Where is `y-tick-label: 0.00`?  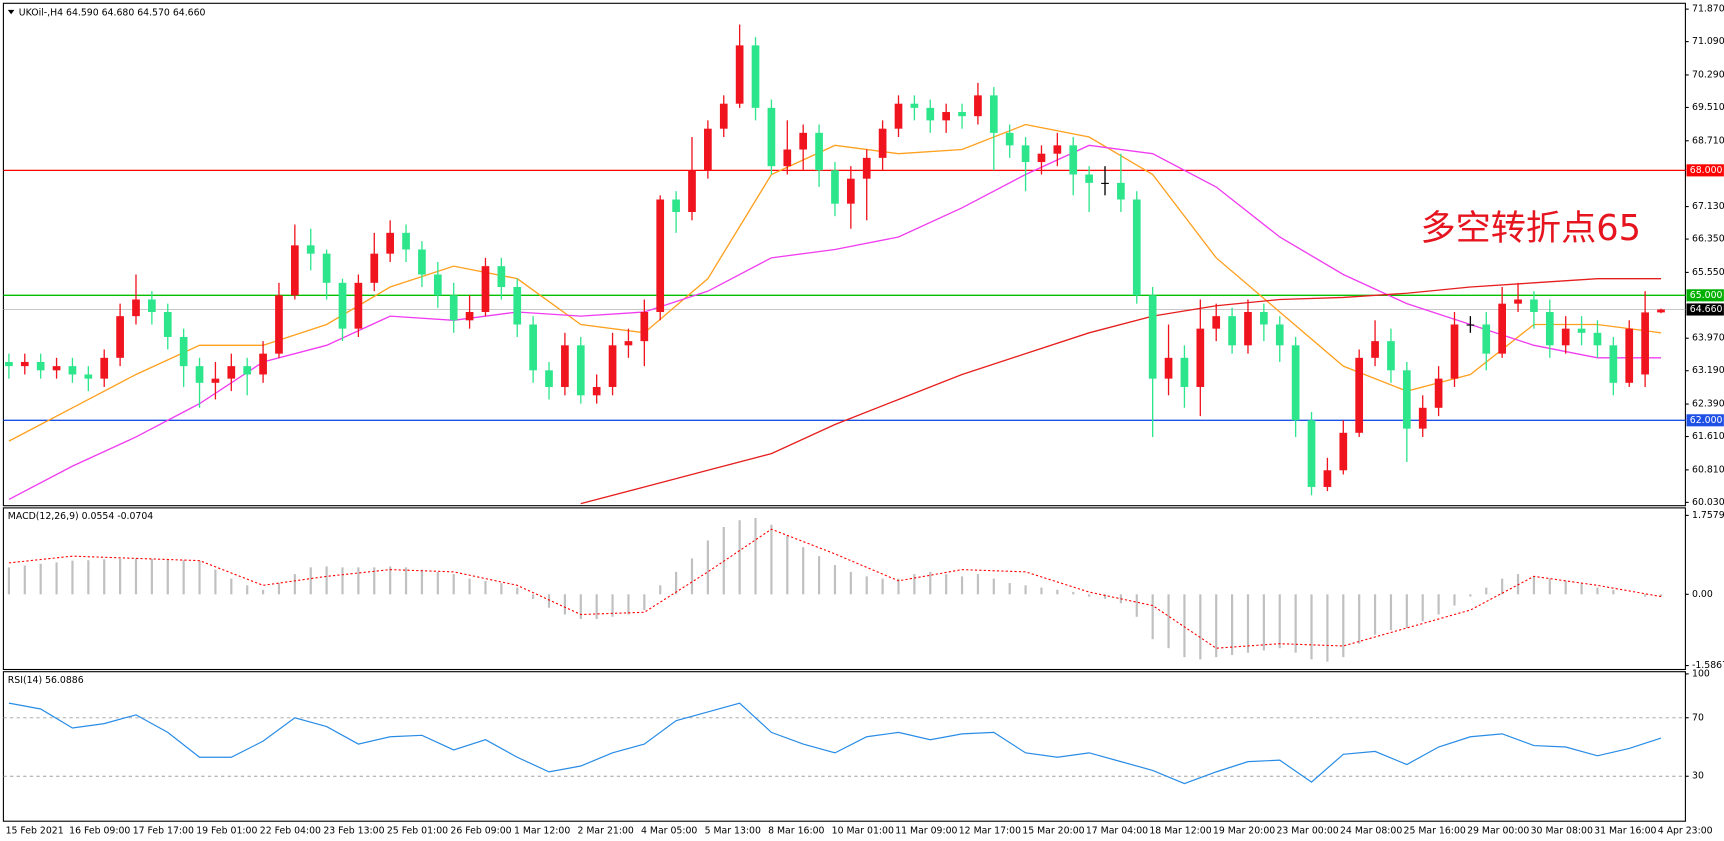 y-tick-label: 0.00 is located at coordinates (1702, 594).